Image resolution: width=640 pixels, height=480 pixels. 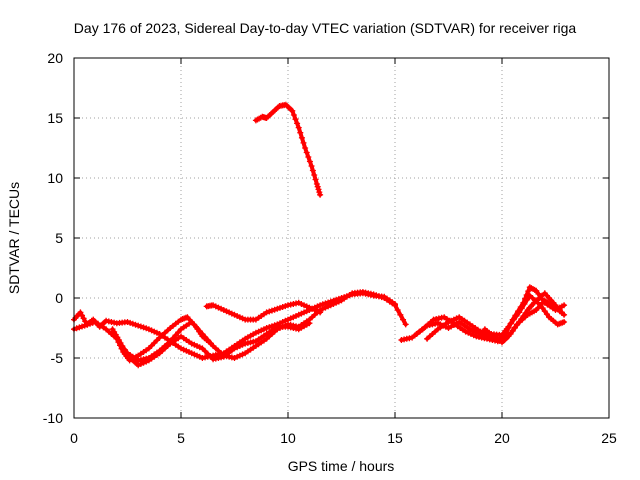 I want to click on y-tick-label: -10, so click(x=53, y=418).